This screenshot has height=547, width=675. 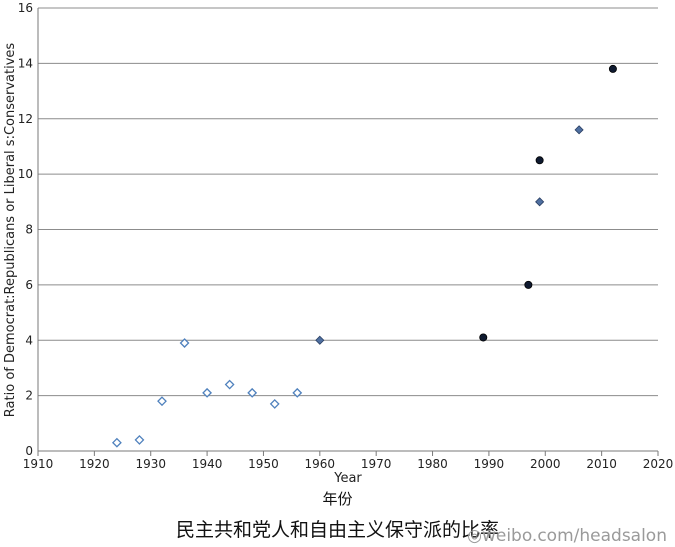 What do you see at coordinates (347, 478) in the screenshot?
I see `x-axis-label: Year` at bounding box center [347, 478].